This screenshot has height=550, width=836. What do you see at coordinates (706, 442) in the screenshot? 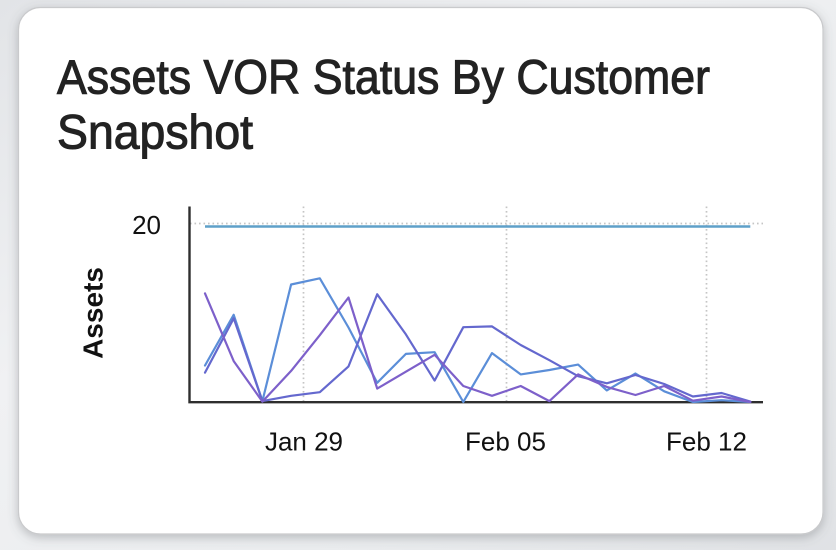
I see `svg-text: Feb 12` at bounding box center [706, 442].